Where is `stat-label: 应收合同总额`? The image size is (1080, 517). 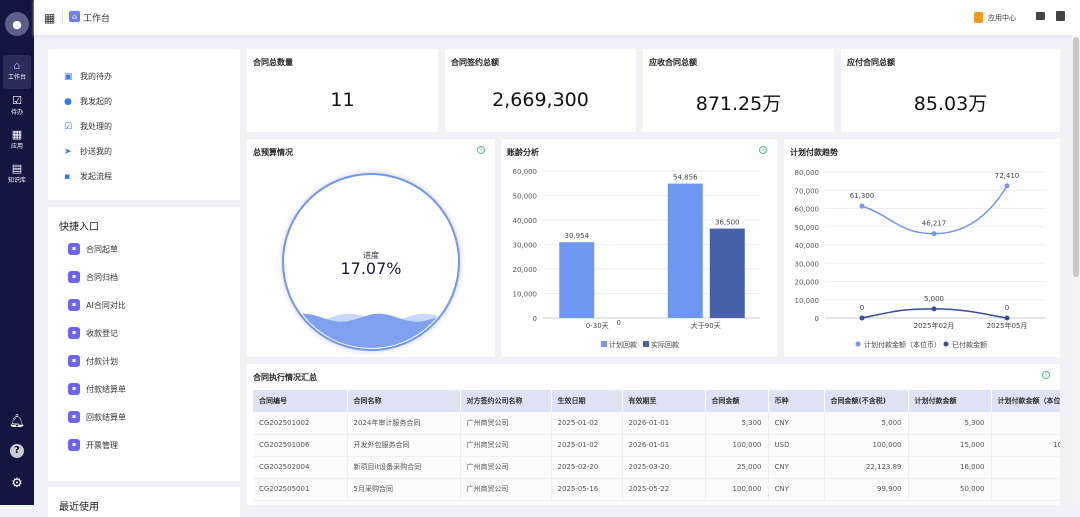
stat-label: 应收合同总额 is located at coordinates (673, 62).